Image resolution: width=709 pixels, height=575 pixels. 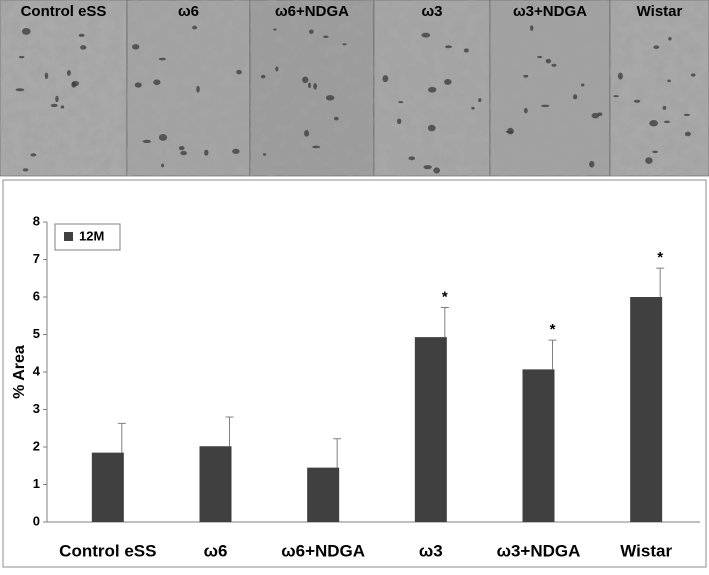 What do you see at coordinates (36, 408) in the screenshot?
I see `y-tick-label: 3` at bounding box center [36, 408].